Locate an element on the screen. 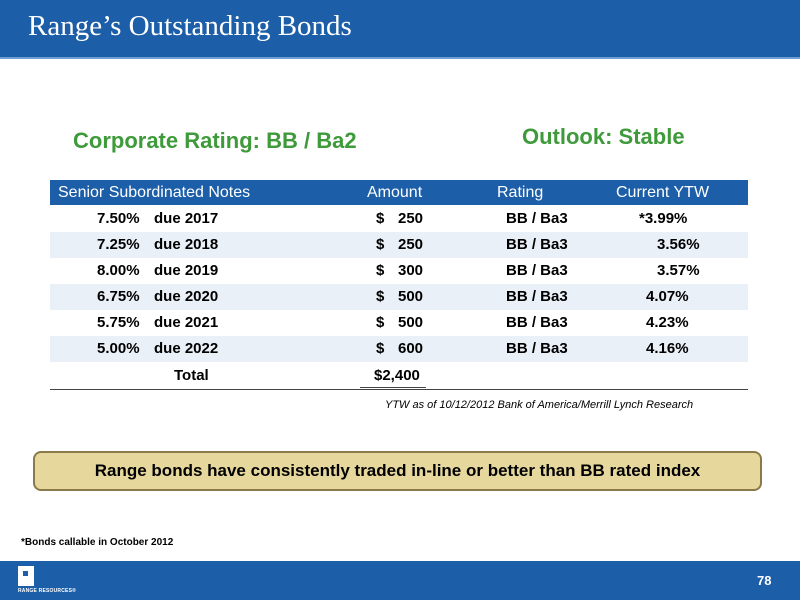 The image size is (800, 600). ytw-value: 4.16% is located at coordinates (667, 348).